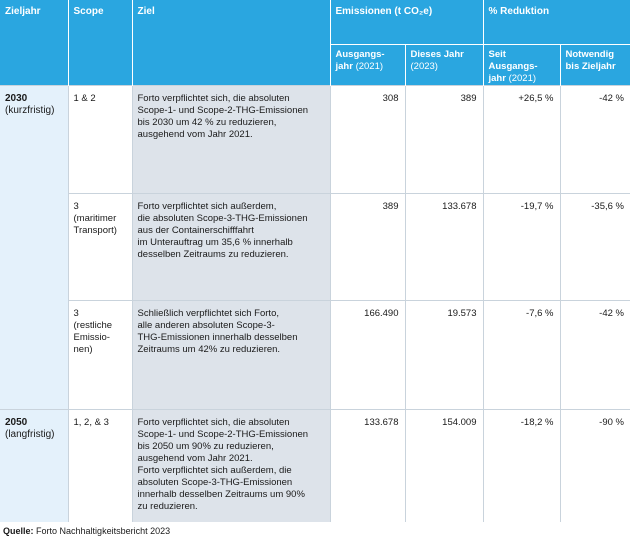 Image resolution: width=630 pixels, height=537 pixels. I want to click on header-ziel: Ziel, so click(230, 43).